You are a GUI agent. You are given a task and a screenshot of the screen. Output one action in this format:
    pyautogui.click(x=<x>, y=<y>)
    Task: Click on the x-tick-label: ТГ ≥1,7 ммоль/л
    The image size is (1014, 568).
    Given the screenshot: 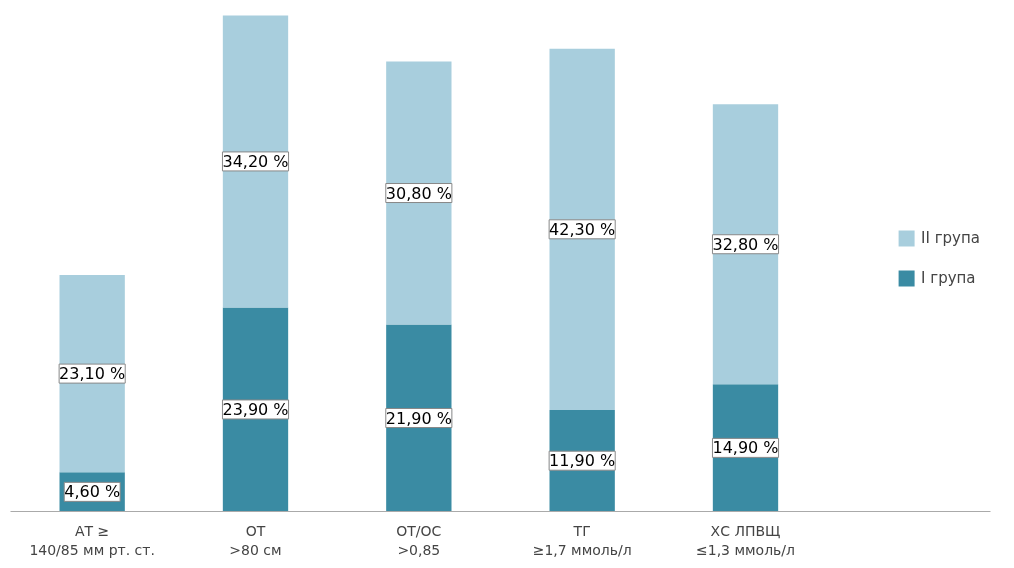 What is the action you would take?
    pyautogui.click(x=582, y=540)
    